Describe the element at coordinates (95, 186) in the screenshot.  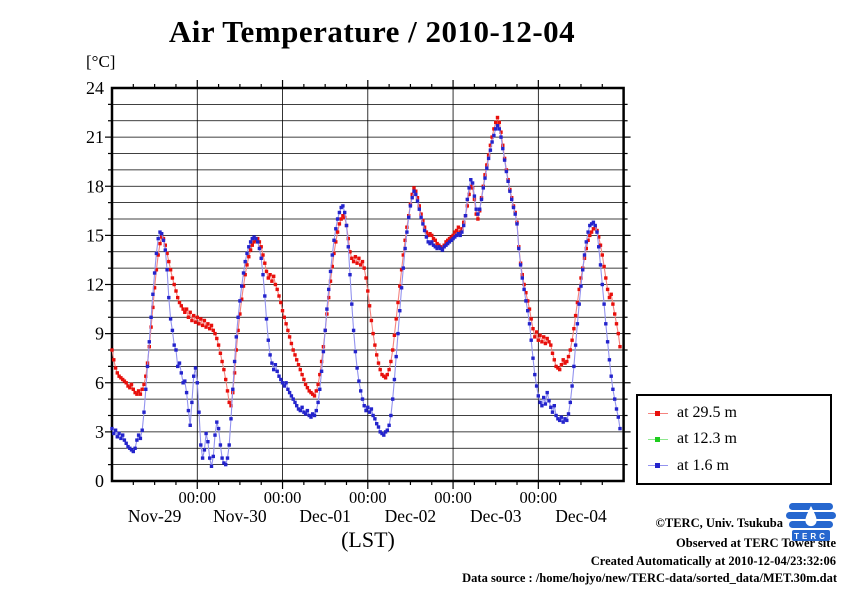
I see `y-tick-label: 18` at that location.